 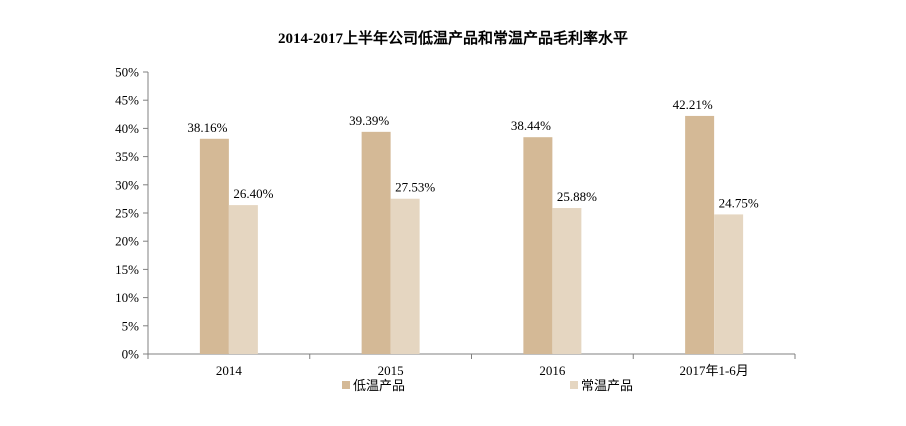 I want to click on data-label: 26.40%, so click(x=253, y=193).